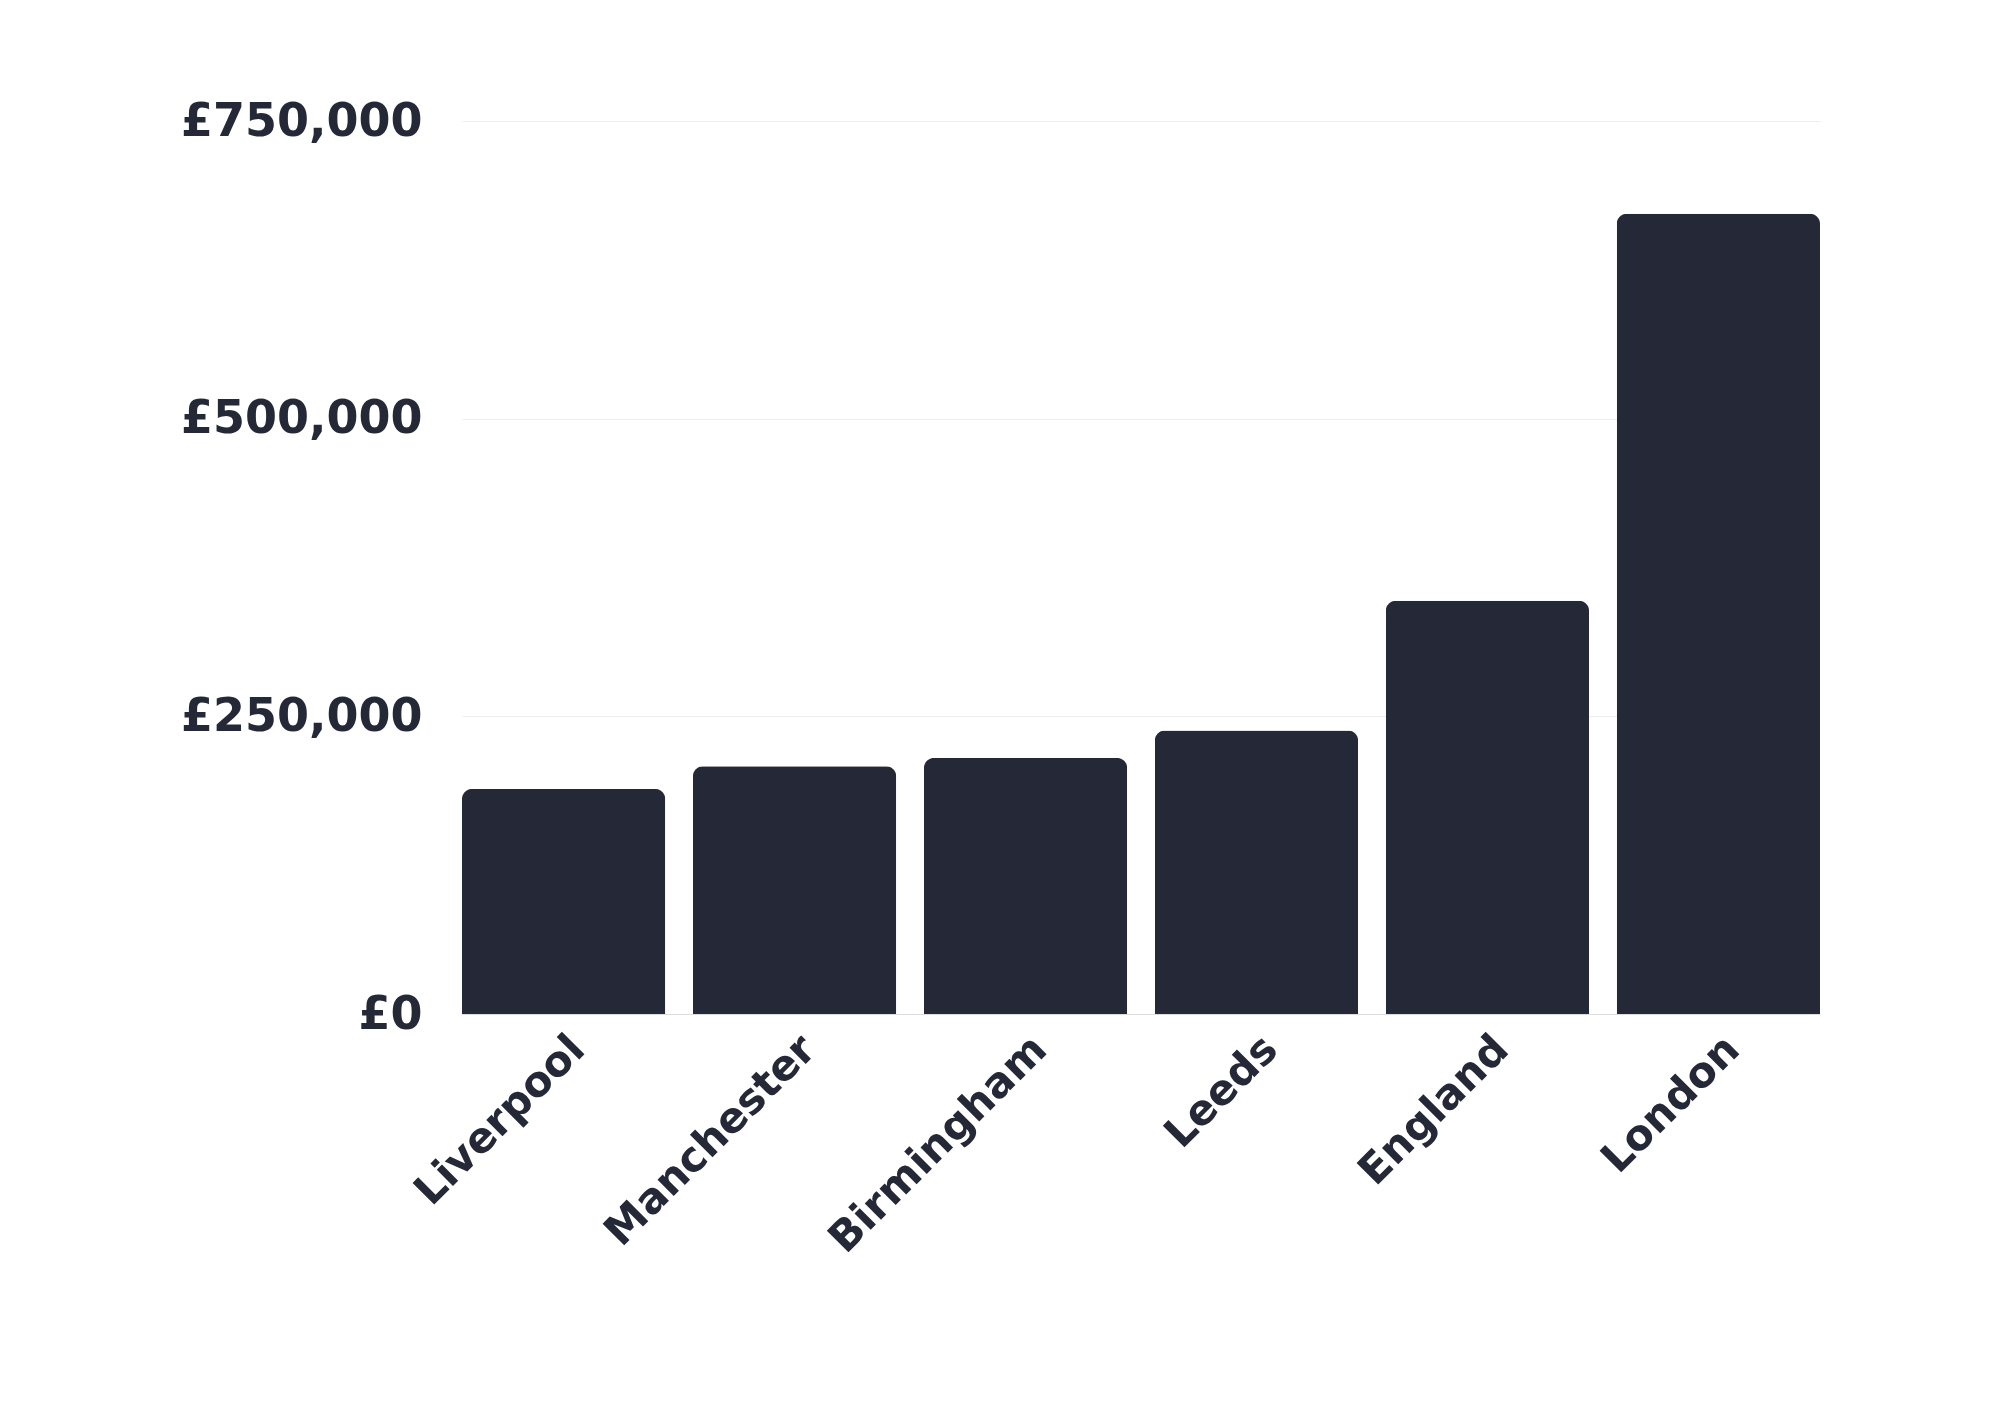 The width and height of the screenshot is (2000, 1414). I want to click on y-tick-label: £750,000, so click(301, 119).